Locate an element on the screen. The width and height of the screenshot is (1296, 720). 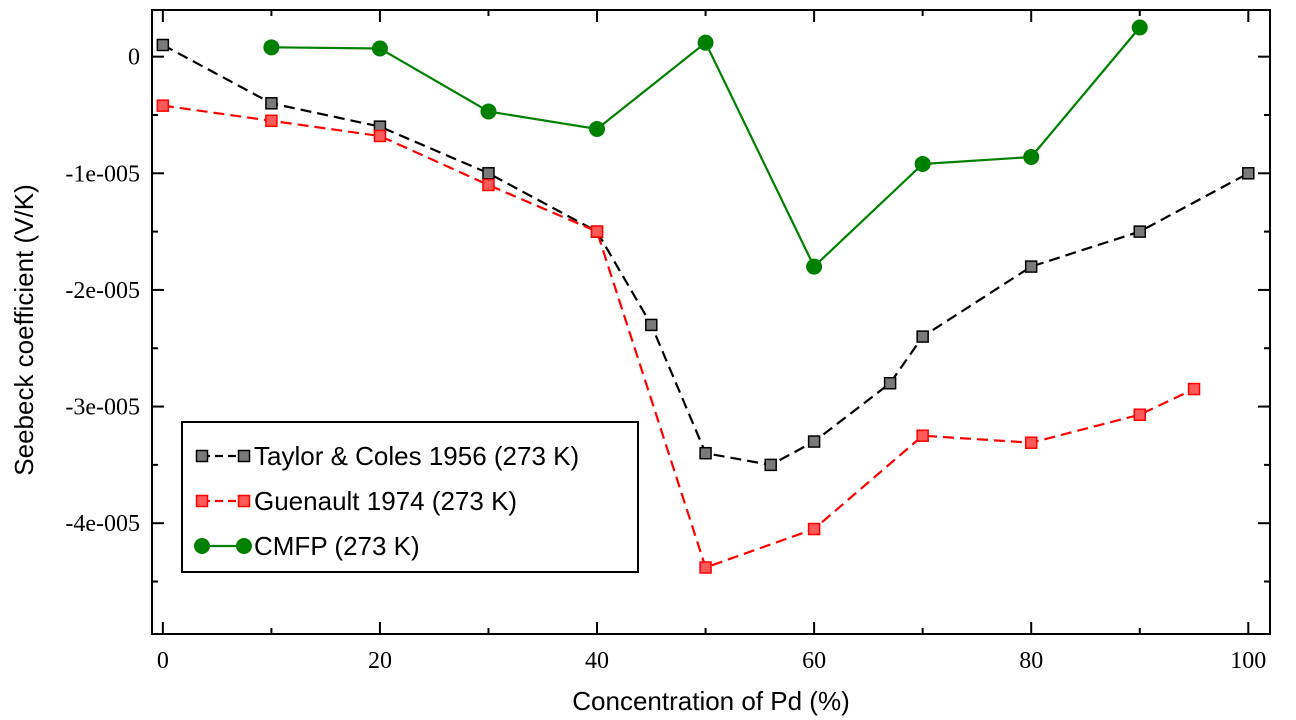
legend-box is located at coordinates (410, 497).